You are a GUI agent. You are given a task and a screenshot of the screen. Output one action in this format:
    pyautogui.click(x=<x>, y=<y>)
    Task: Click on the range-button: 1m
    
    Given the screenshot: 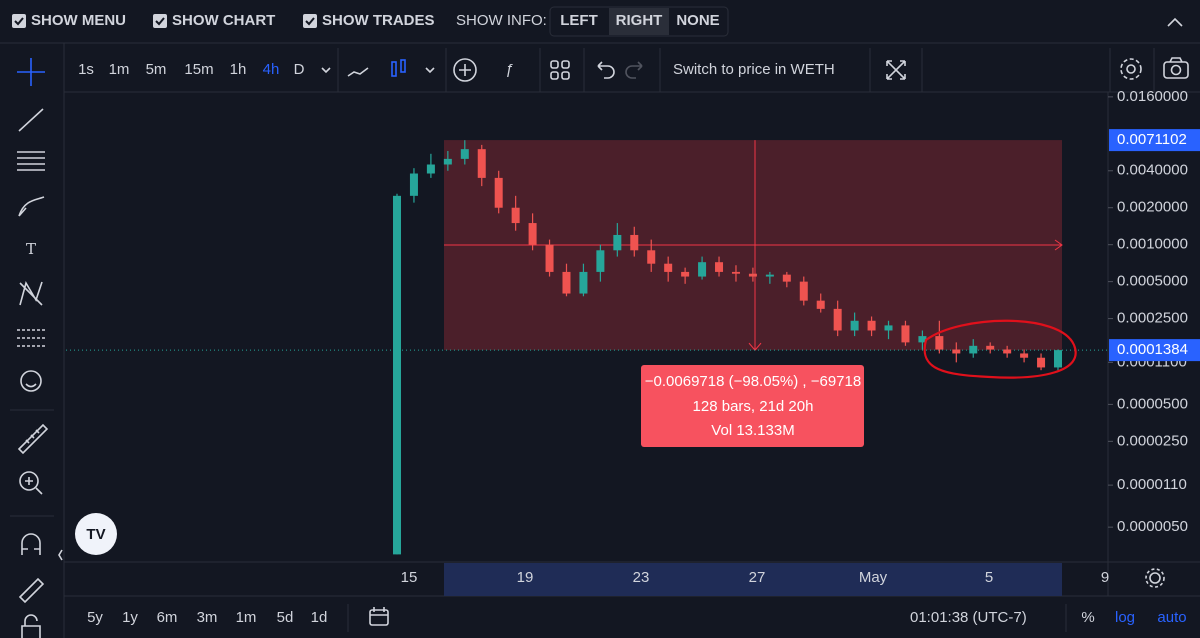 What is the action you would take?
    pyautogui.click(x=246, y=617)
    